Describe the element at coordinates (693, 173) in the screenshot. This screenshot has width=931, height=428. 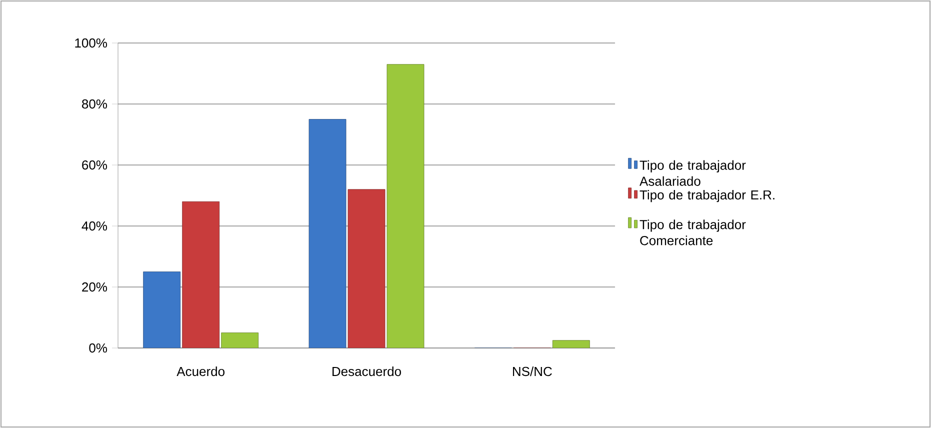
I see `legend-label: Tipo de trabajador Asalariado` at that location.